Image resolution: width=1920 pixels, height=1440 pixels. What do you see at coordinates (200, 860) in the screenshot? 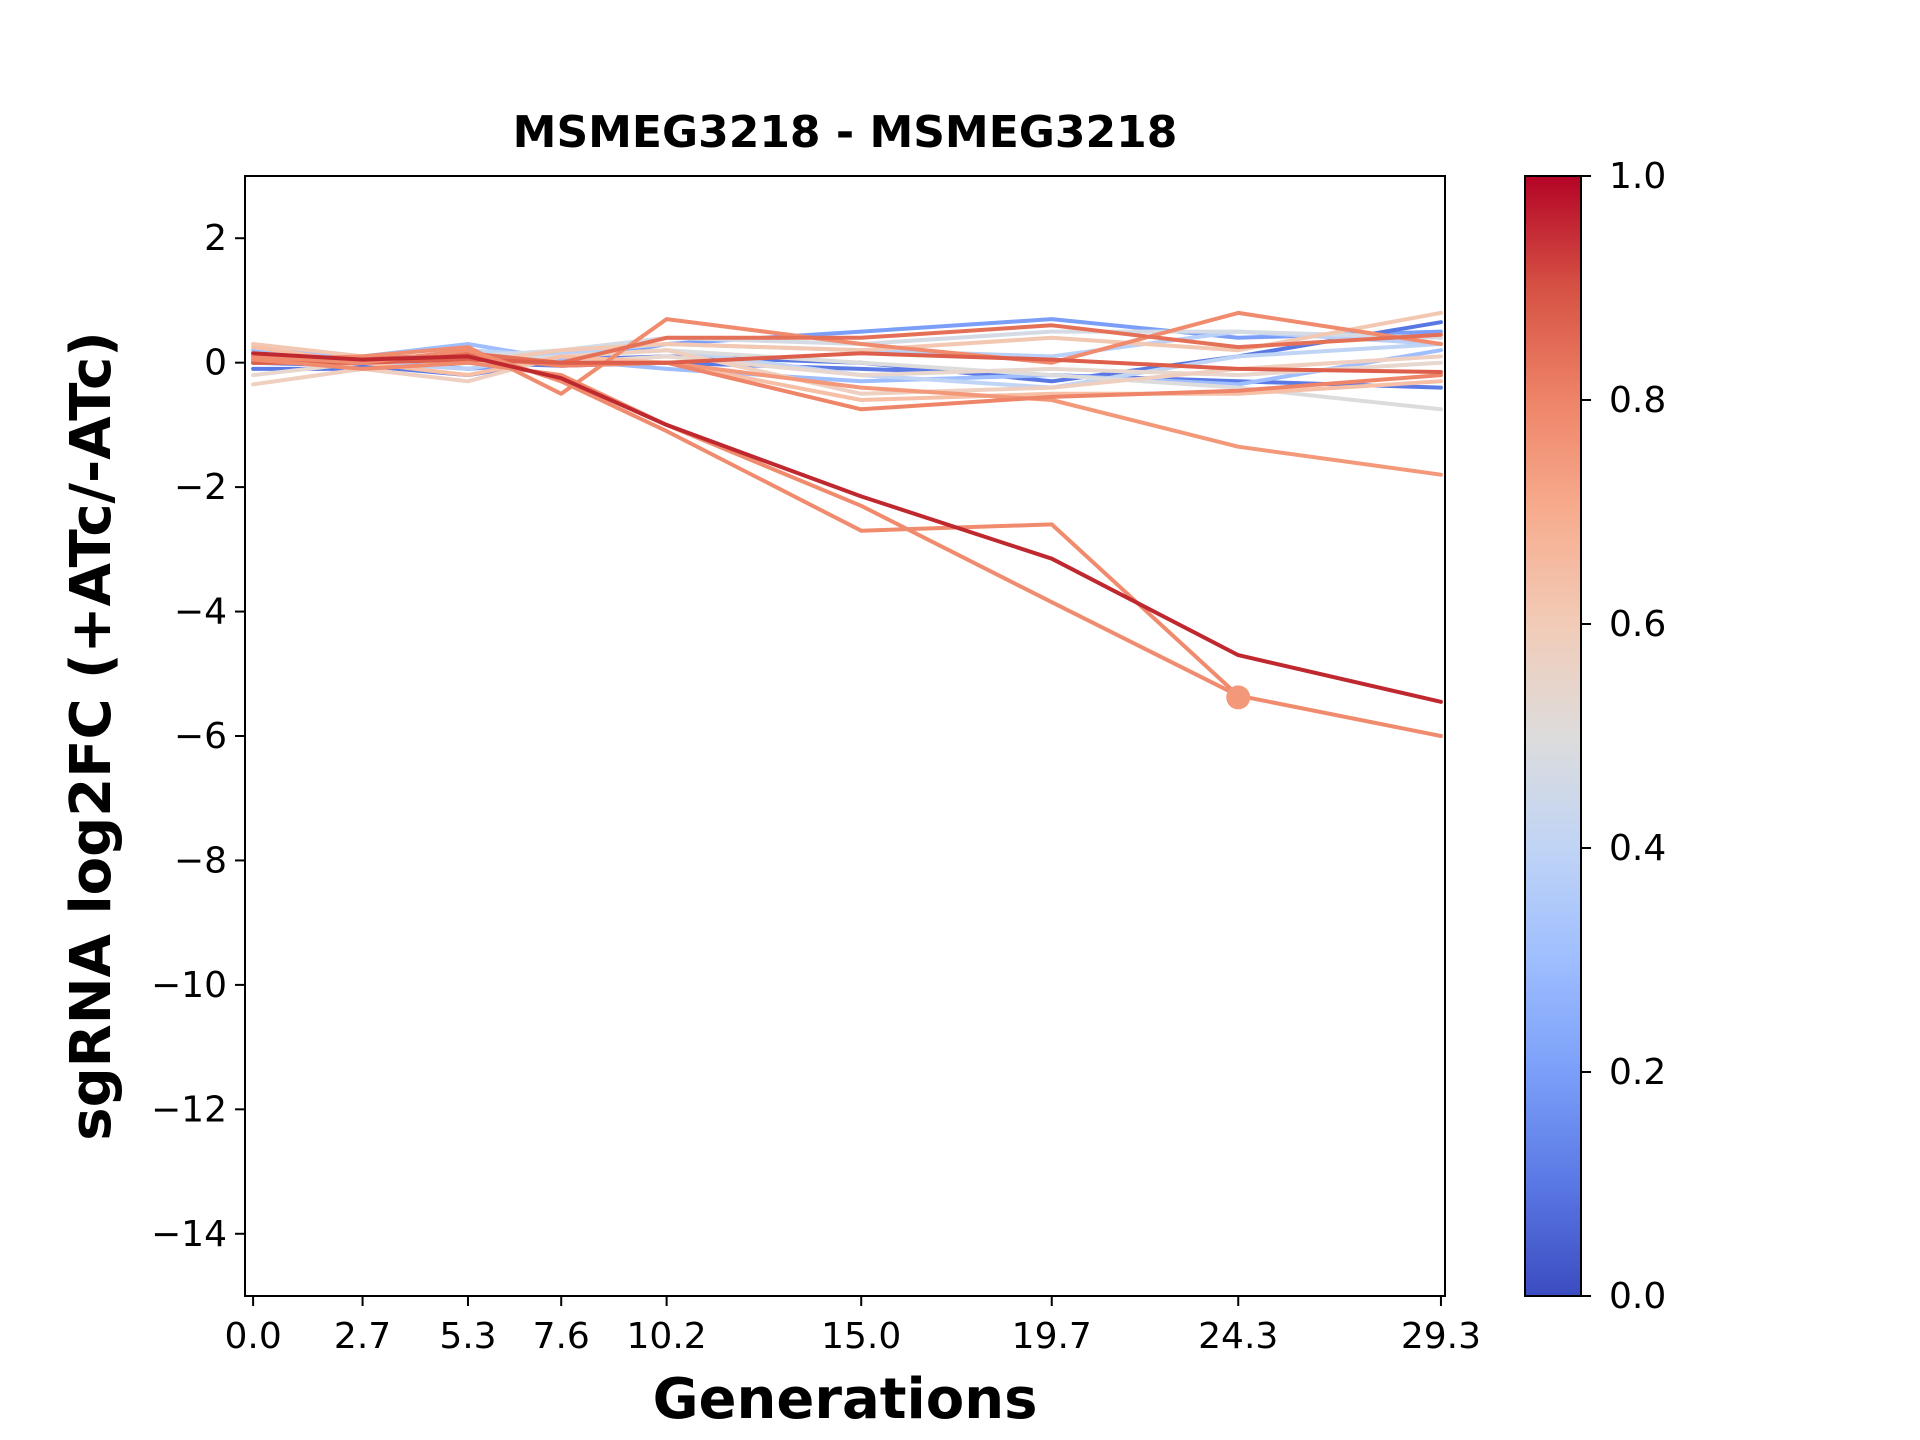
I see `y-tick-label: −8` at bounding box center [200, 860].